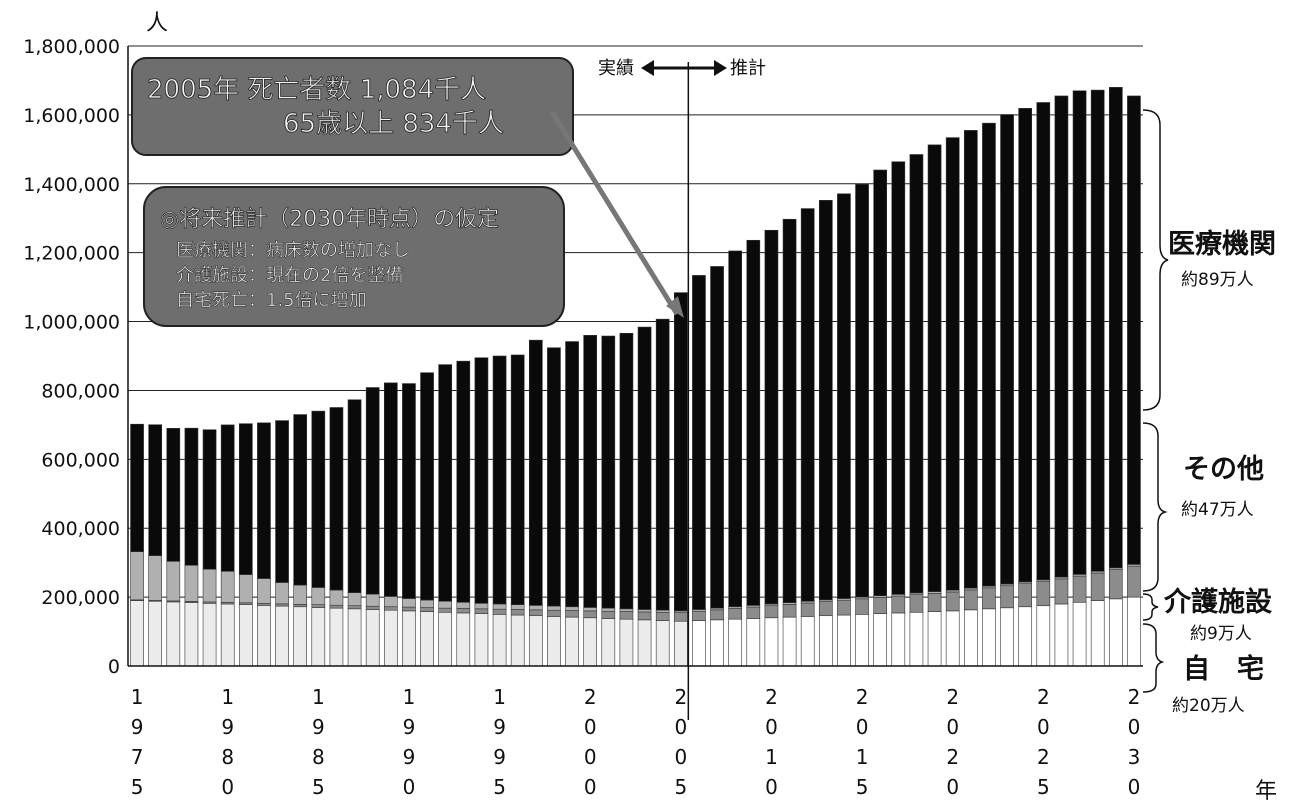 This screenshot has height=800, width=1295. What do you see at coordinates (844, 607) in the screenshot?
I see `bar-介護施設-2014` at bounding box center [844, 607].